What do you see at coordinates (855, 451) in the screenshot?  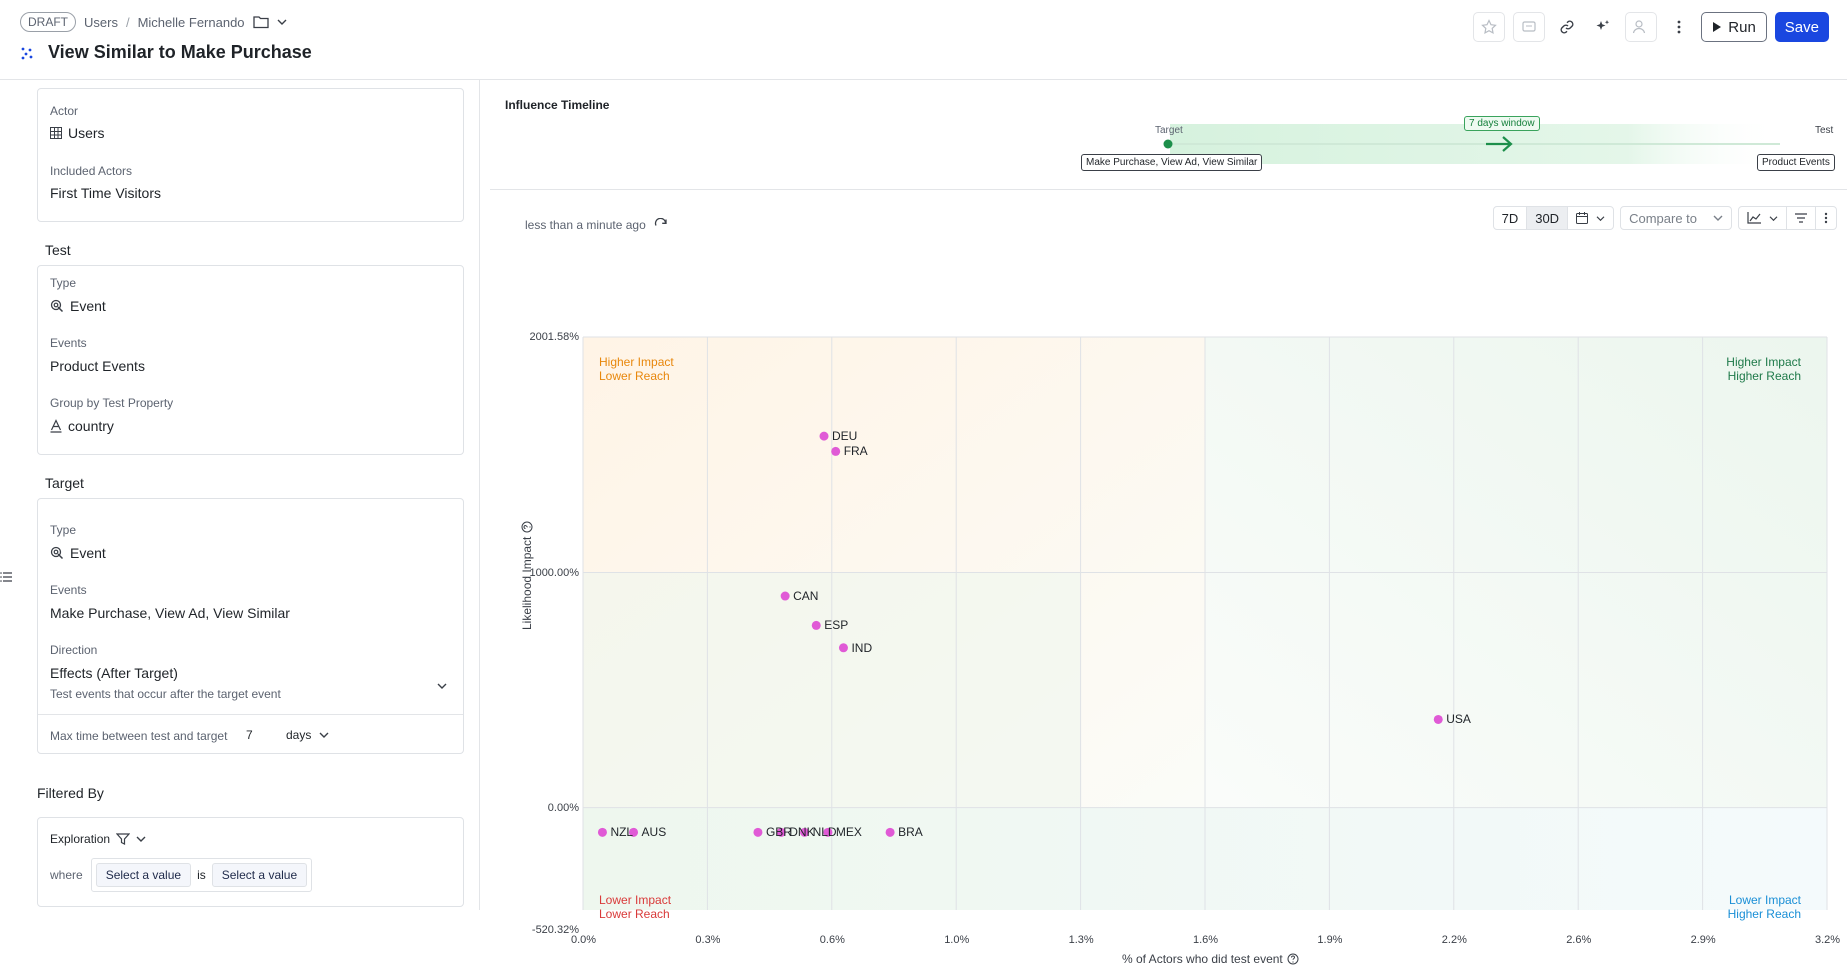 I see `data-point-label: FRA` at bounding box center [855, 451].